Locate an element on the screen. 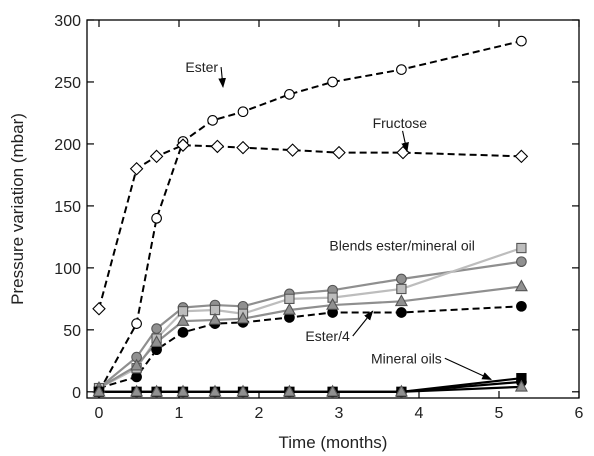 This screenshot has height=456, width=594. y-axis-title: Pressure variation (mbar) is located at coordinates (17, 209).